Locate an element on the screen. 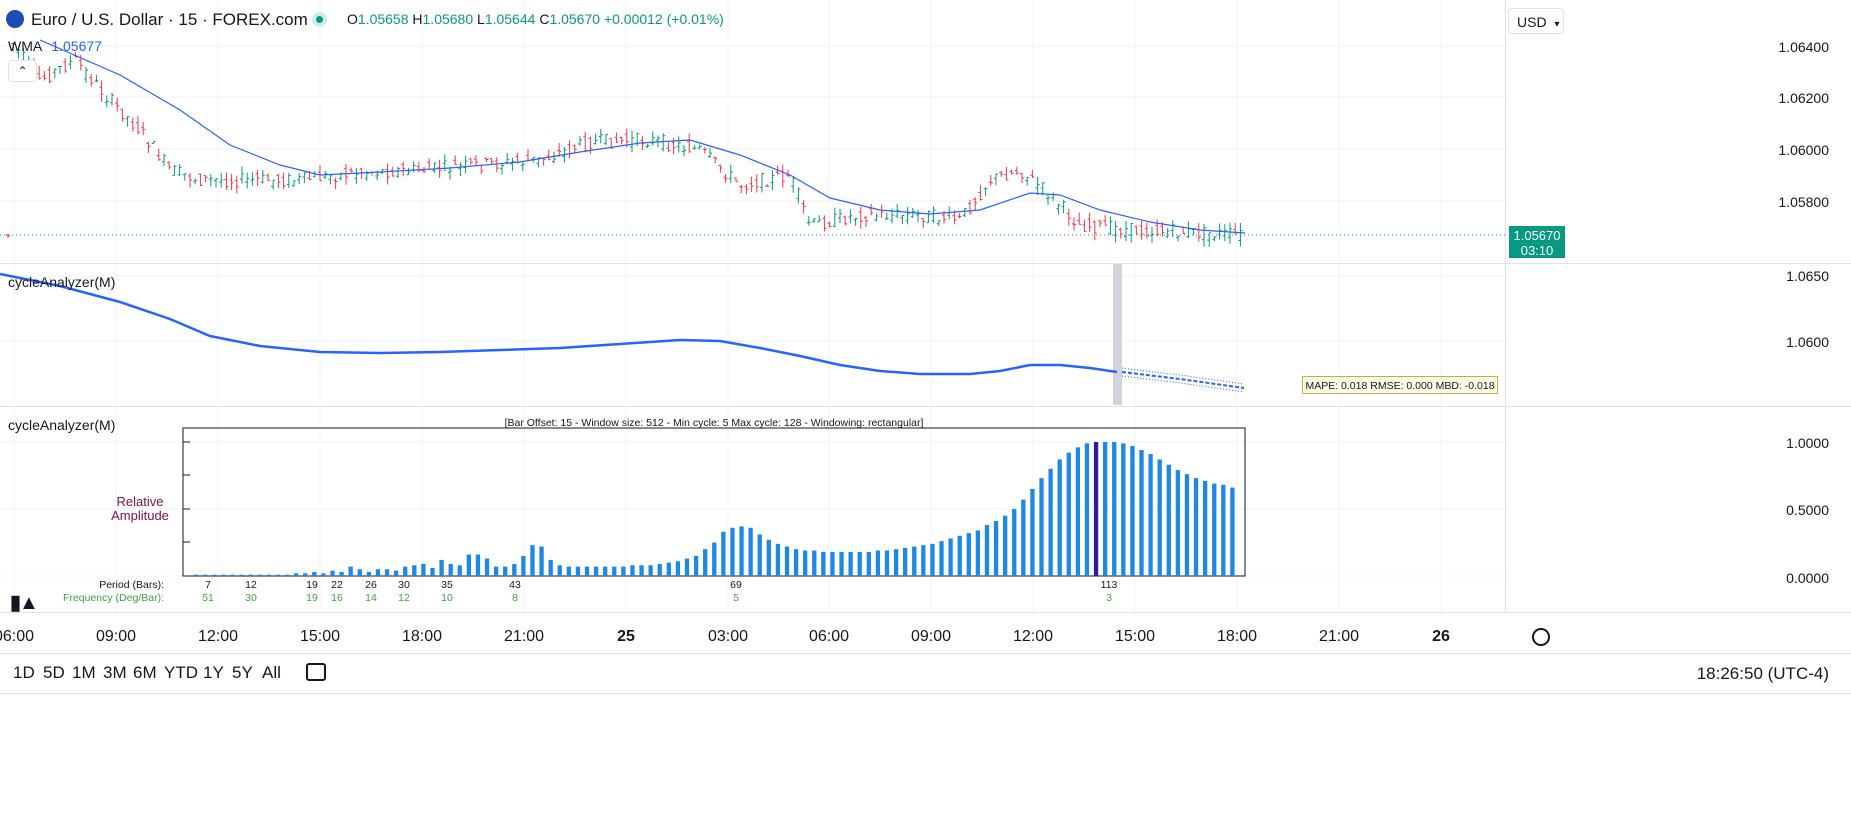  tradingview-logo: ▮▲ is located at coordinates (24, 602).